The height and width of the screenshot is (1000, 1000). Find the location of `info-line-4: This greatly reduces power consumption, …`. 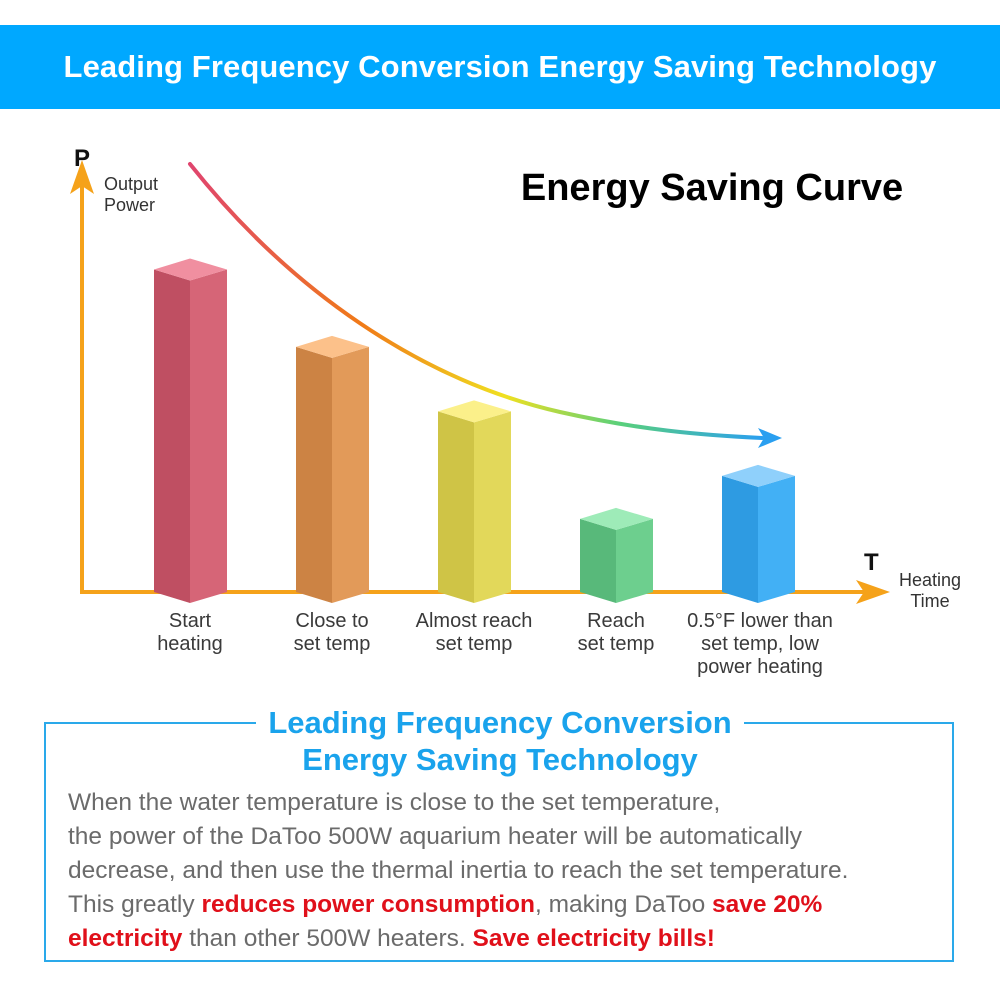

info-line-4: This greatly reduces power consumption, … is located at coordinates (508, 905).